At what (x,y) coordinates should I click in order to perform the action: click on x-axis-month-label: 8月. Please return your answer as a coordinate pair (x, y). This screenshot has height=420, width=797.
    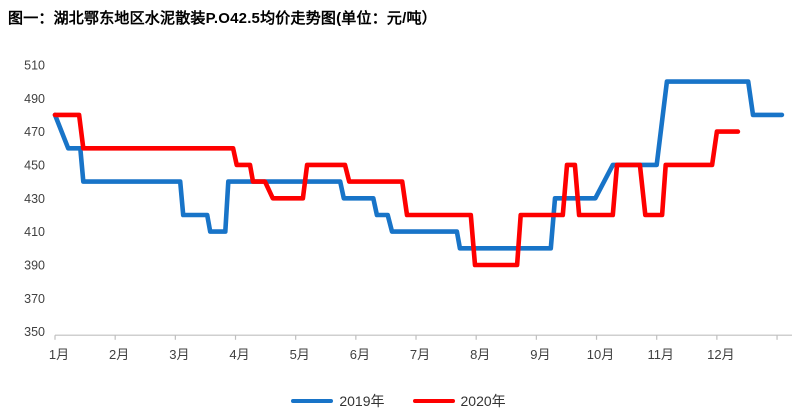
    Looking at the image, I should click on (480, 354).